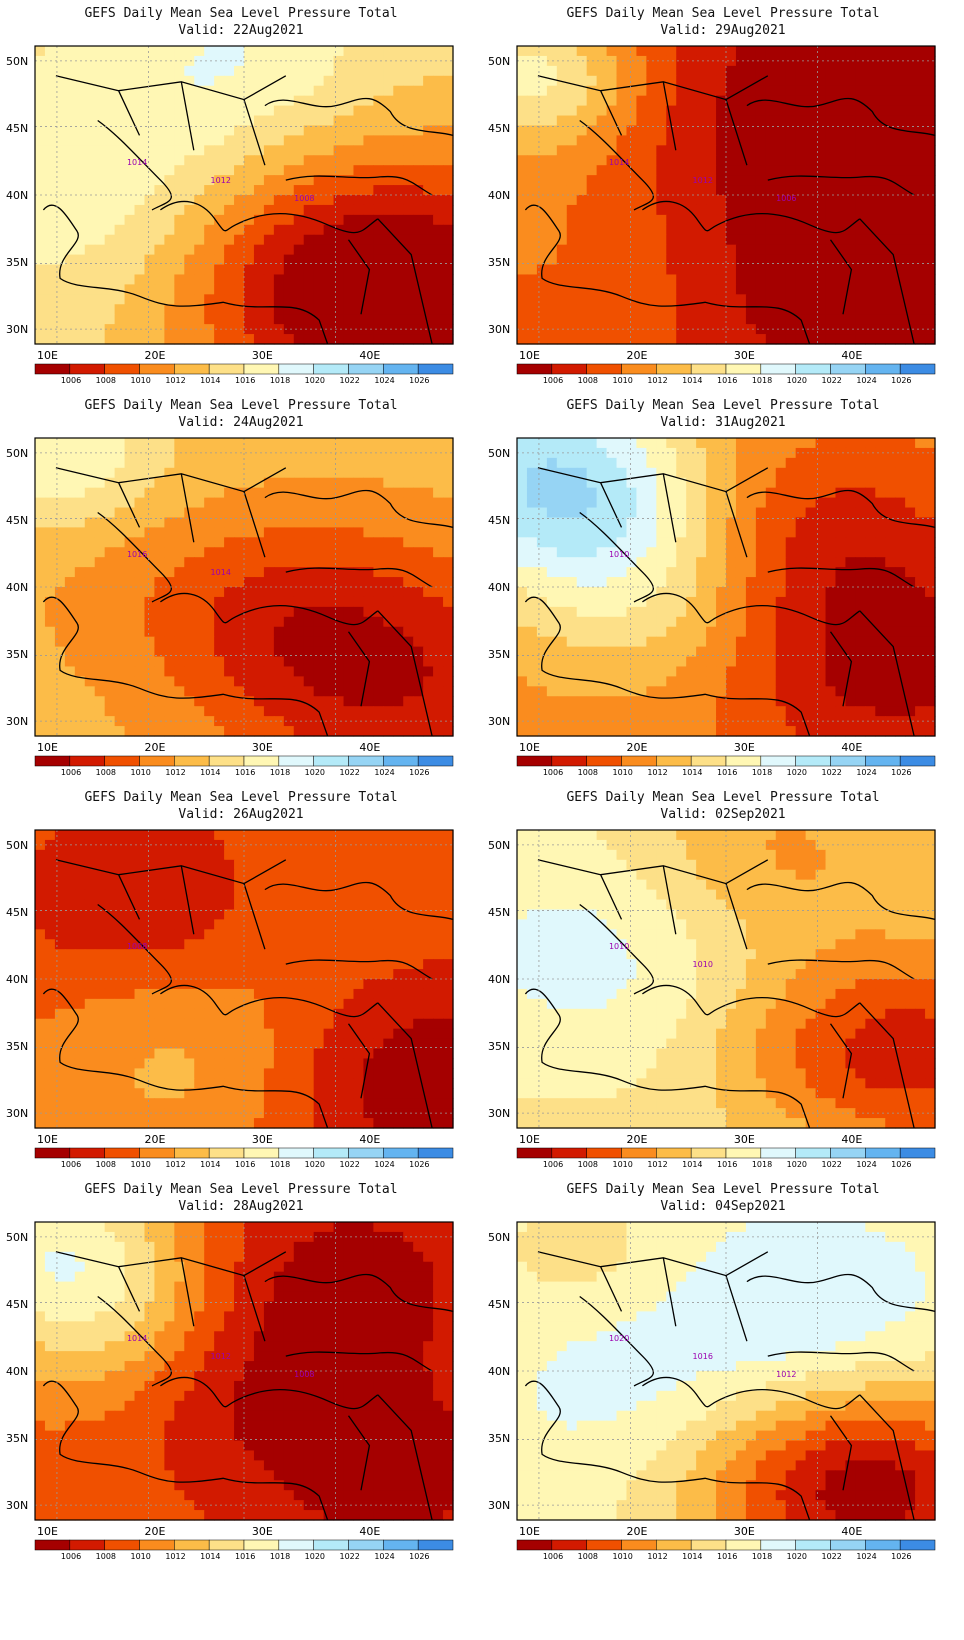 The height and width of the screenshot is (1640, 964). Describe the element at coordinates (529, 1531) in the screenshot. I see `lon-tick-label: 10E` at that location.